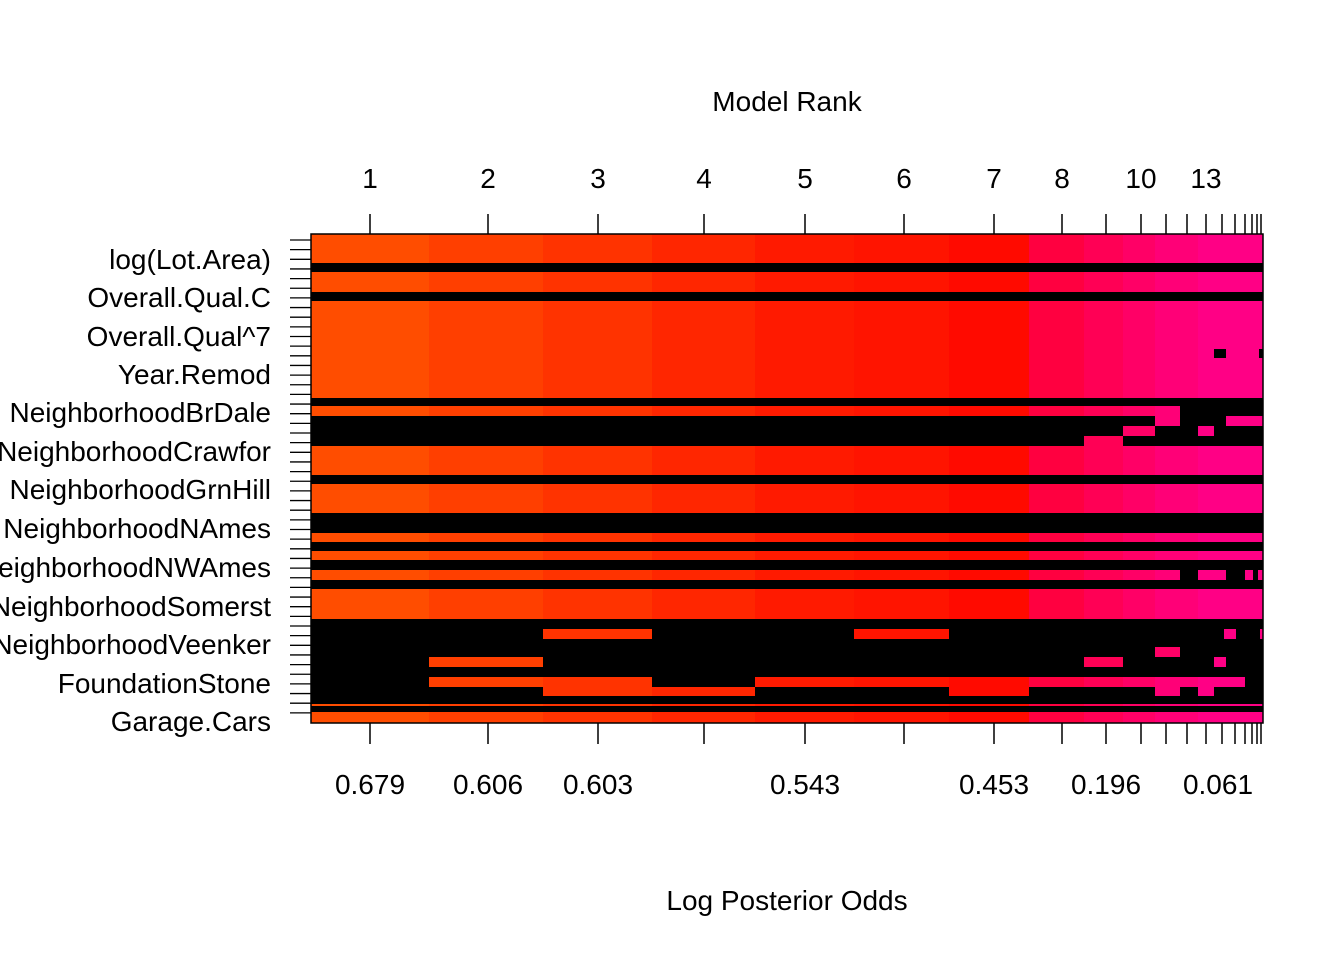 The image size is (1344, 960). I want to click on rank-tick-label: 7, so click(994, 178).